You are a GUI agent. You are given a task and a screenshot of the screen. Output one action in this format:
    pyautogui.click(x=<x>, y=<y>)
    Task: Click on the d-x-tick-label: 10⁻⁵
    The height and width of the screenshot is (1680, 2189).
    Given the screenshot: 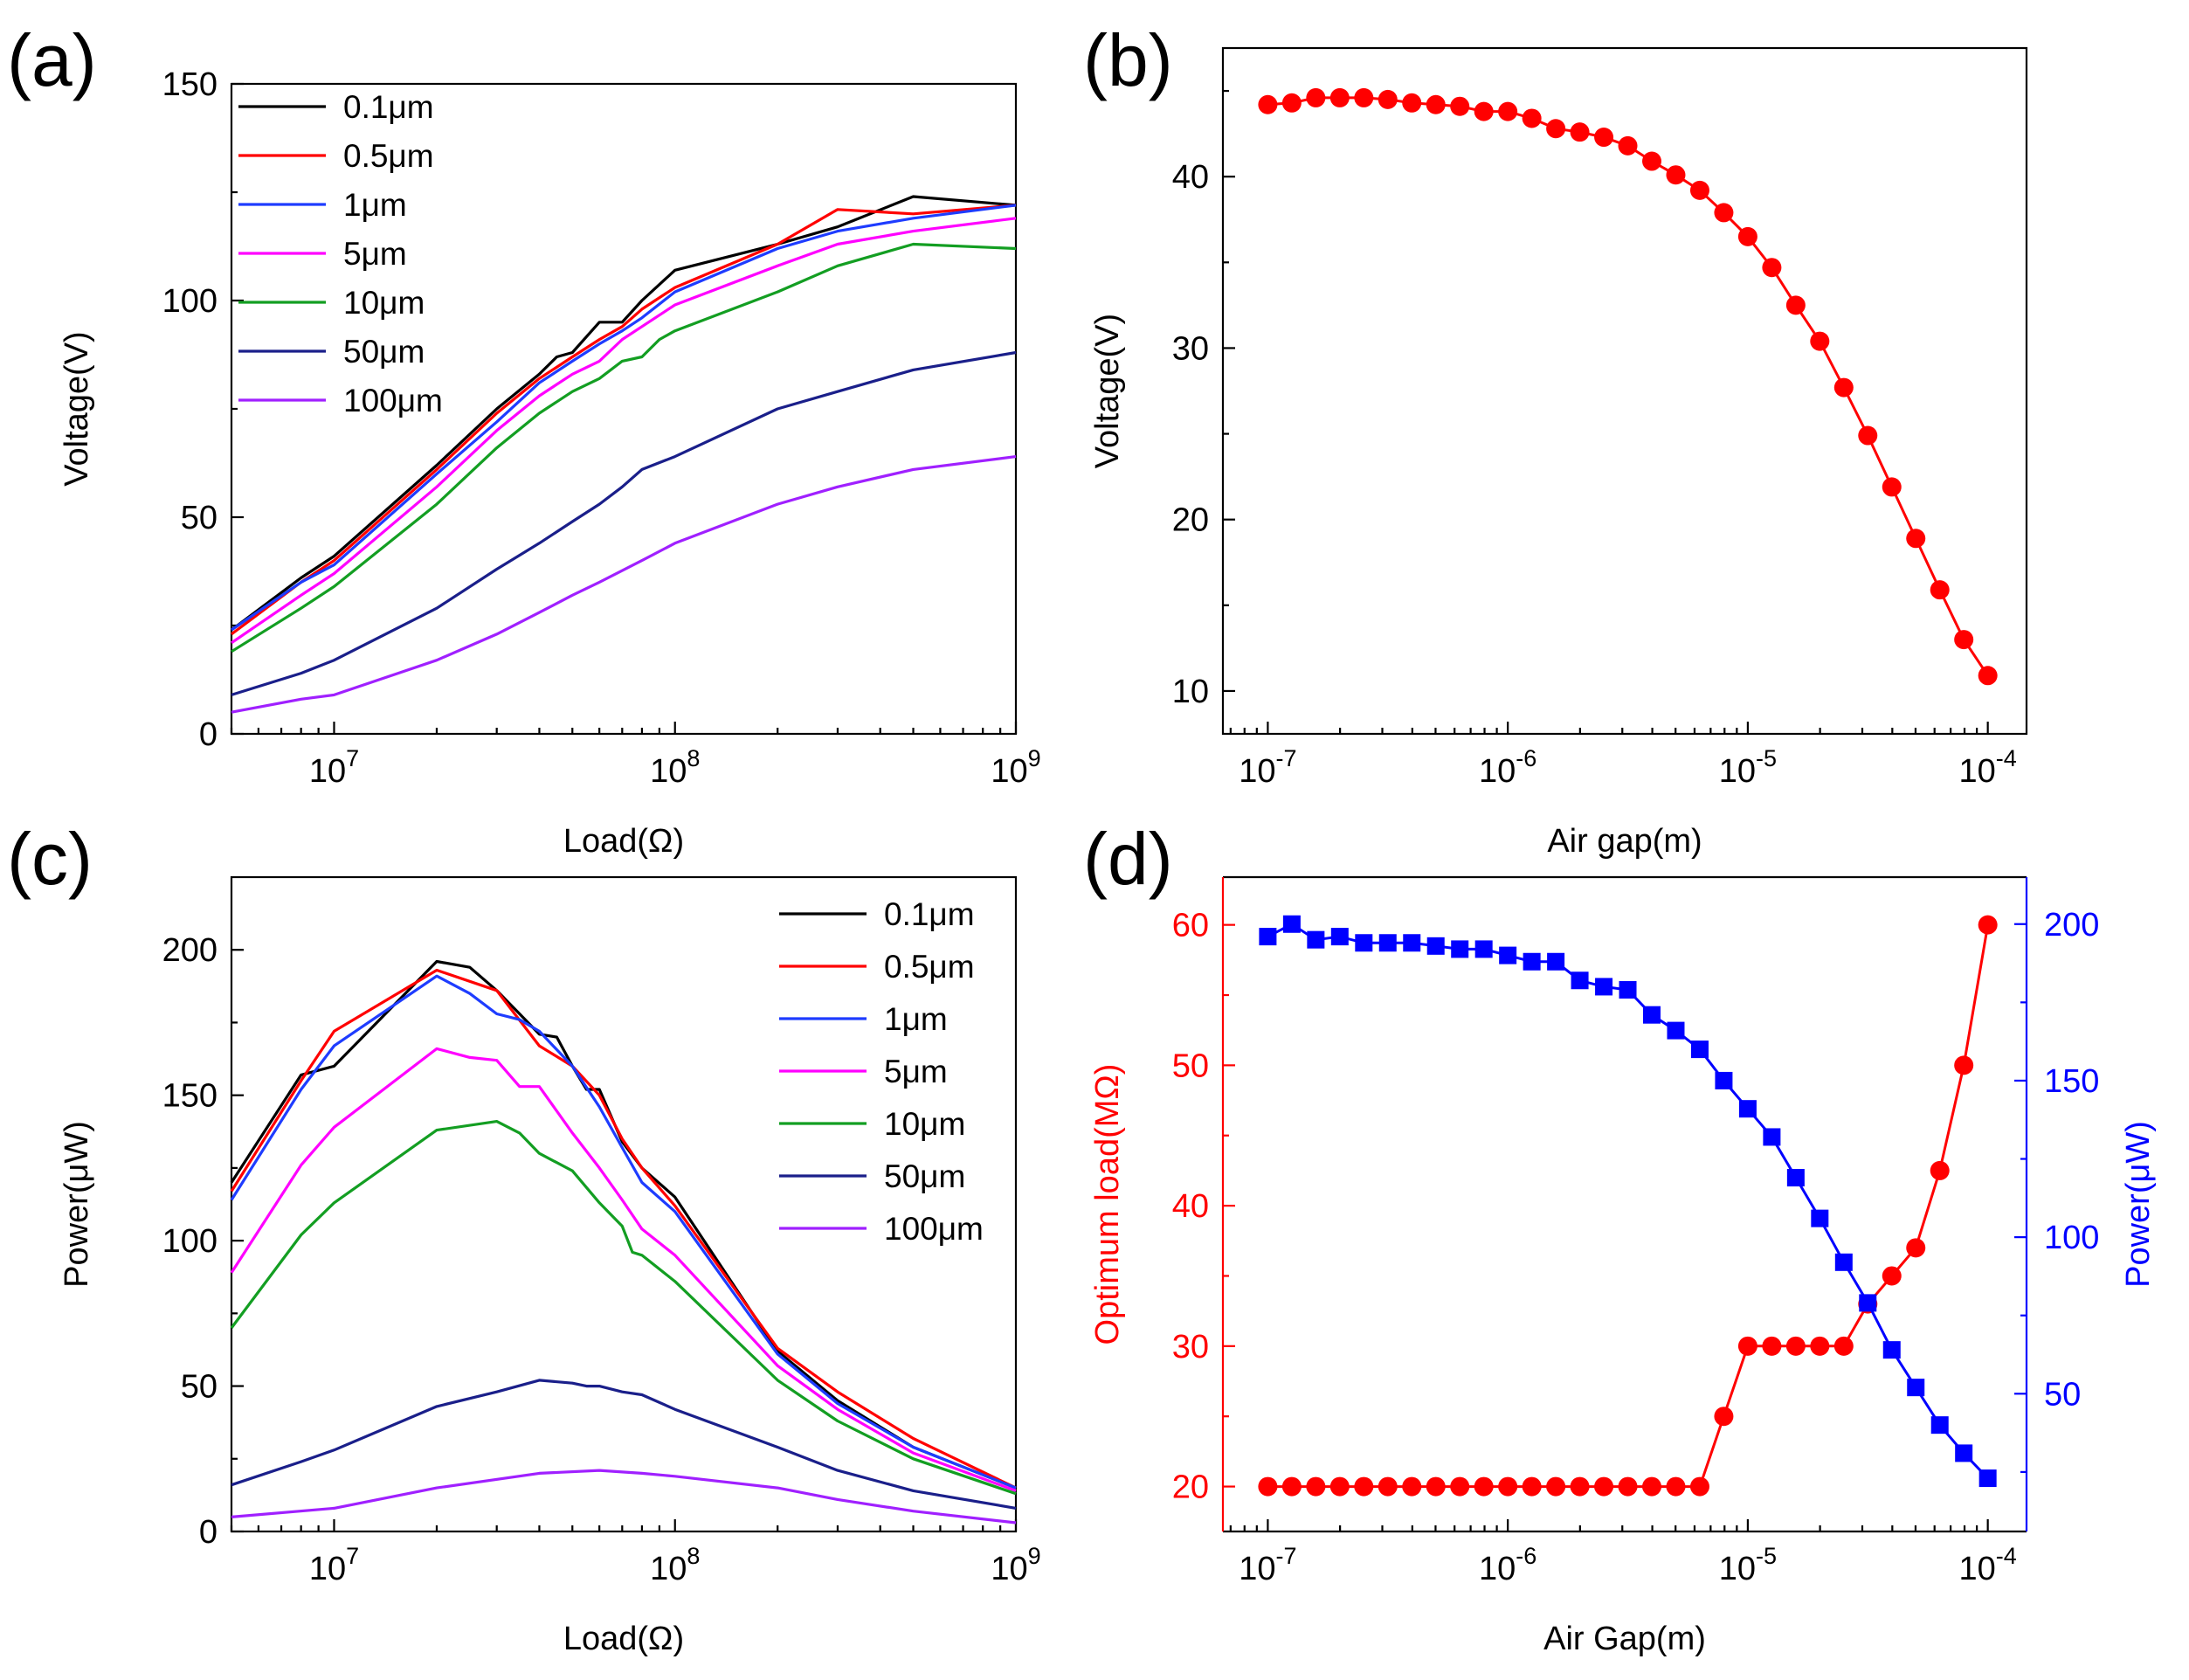 What is the action you would take?
    pyautogui.click(x=1748, y=1565)
    